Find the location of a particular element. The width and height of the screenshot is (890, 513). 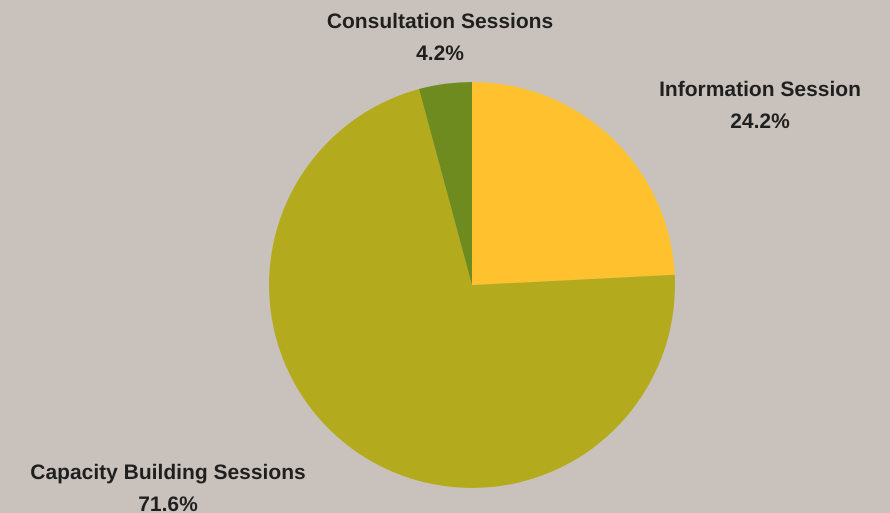

slice-label: Information Session is located at coordinates (760, 89).